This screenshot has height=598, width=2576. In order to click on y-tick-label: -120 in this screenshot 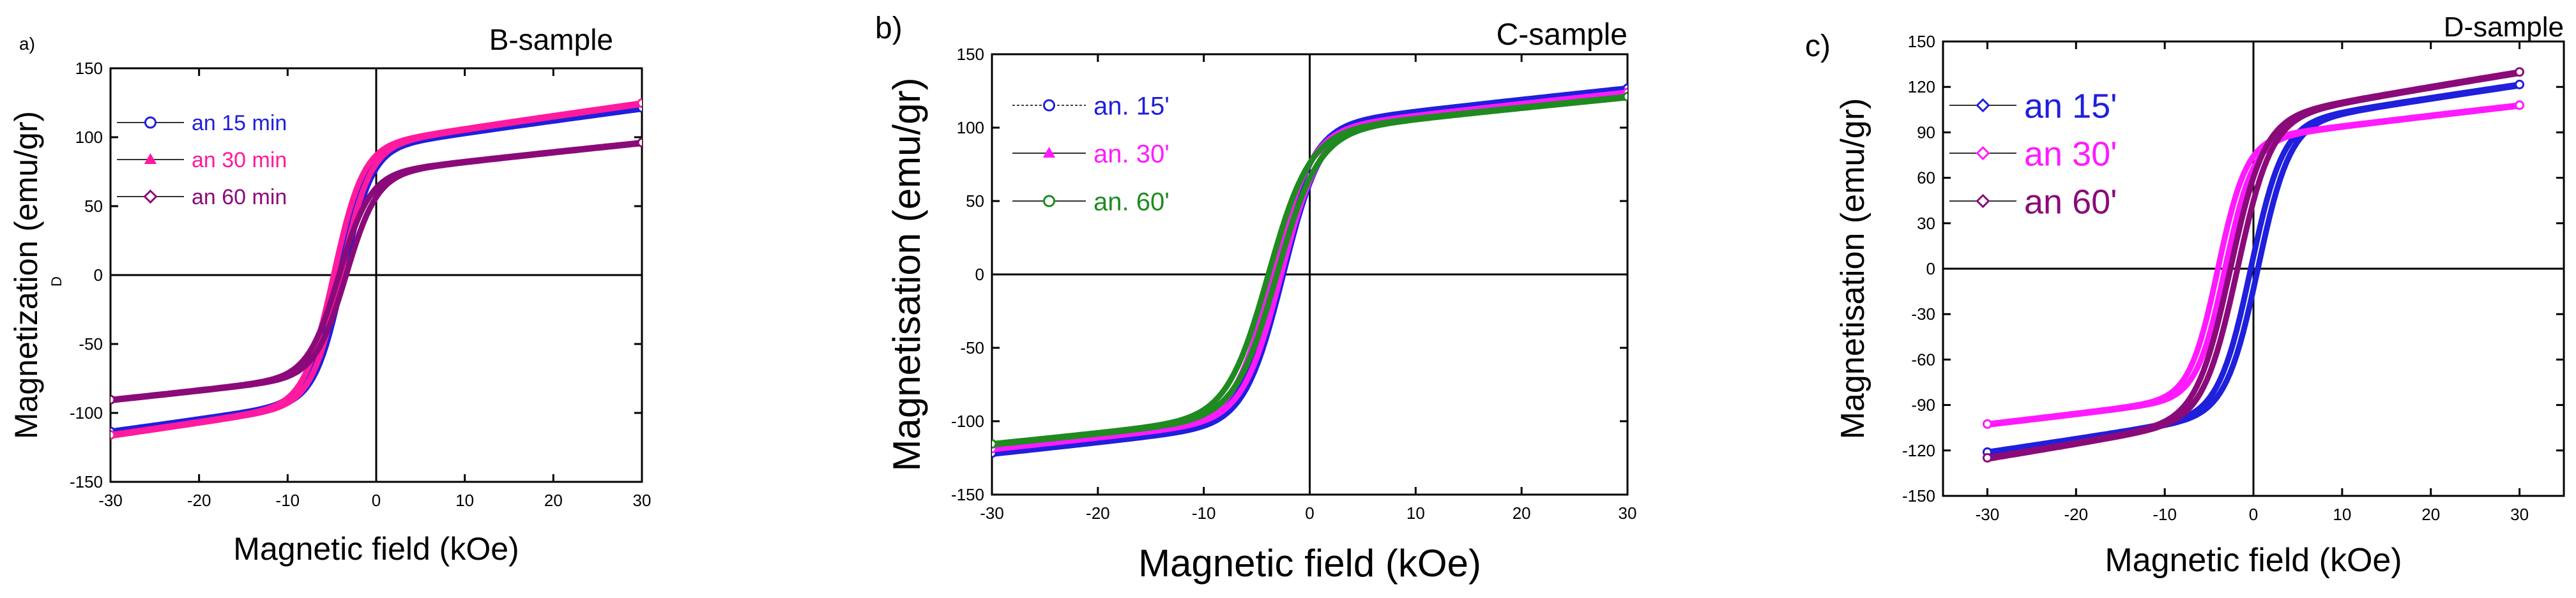, I will do `click(1918, 450)`.